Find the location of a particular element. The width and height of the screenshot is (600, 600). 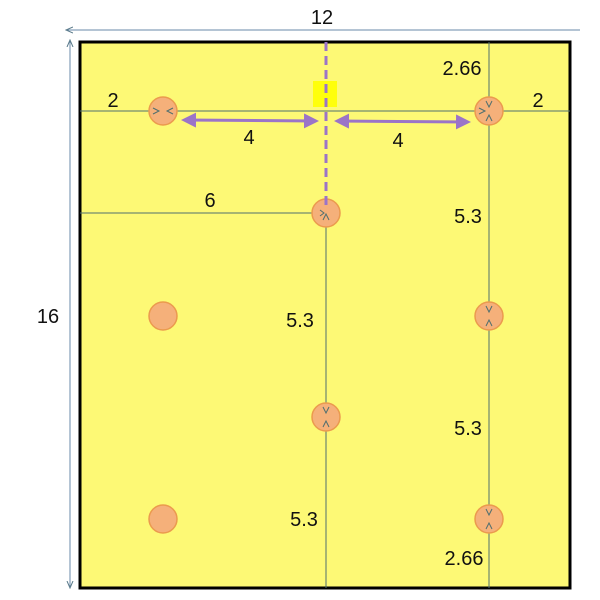

overall-width-label: 12 is located at coordinates (322, 18).